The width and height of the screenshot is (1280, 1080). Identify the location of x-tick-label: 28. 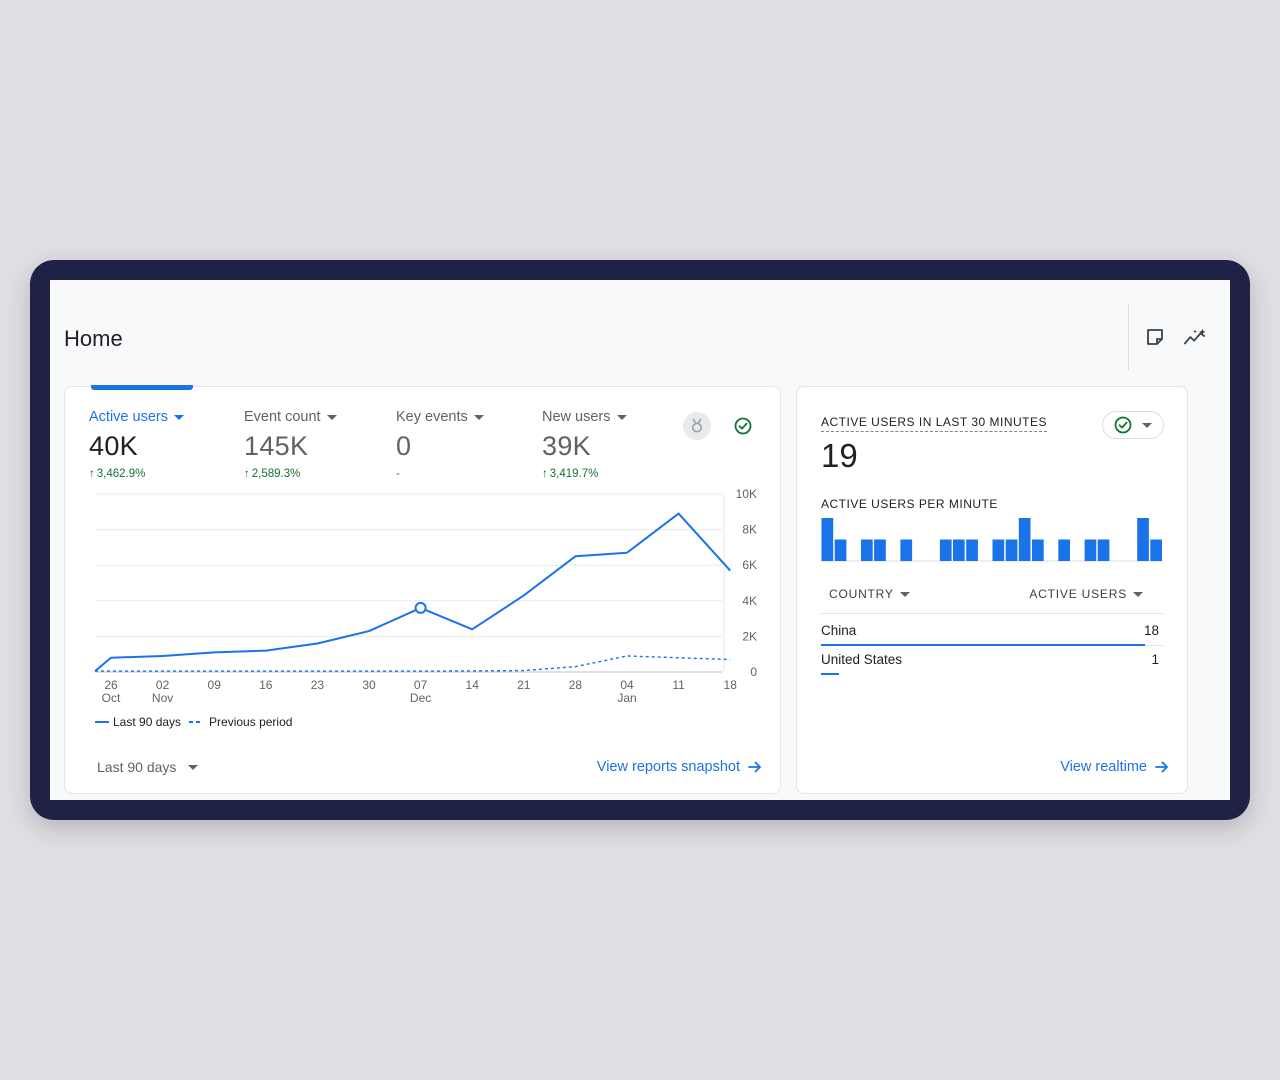
(576, 685).